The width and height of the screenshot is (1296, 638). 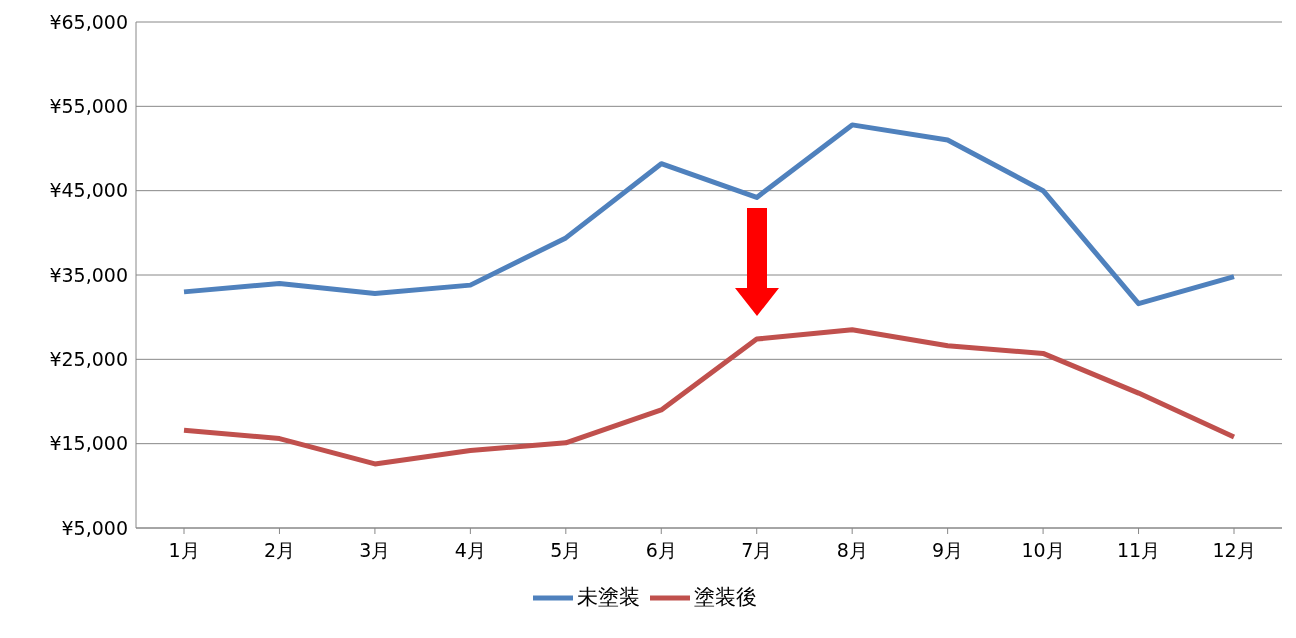 What do you see at coordinates (470, 550) in the screenshot?
I see `x-tick-label: 4月` at bounding box center [470, 550].